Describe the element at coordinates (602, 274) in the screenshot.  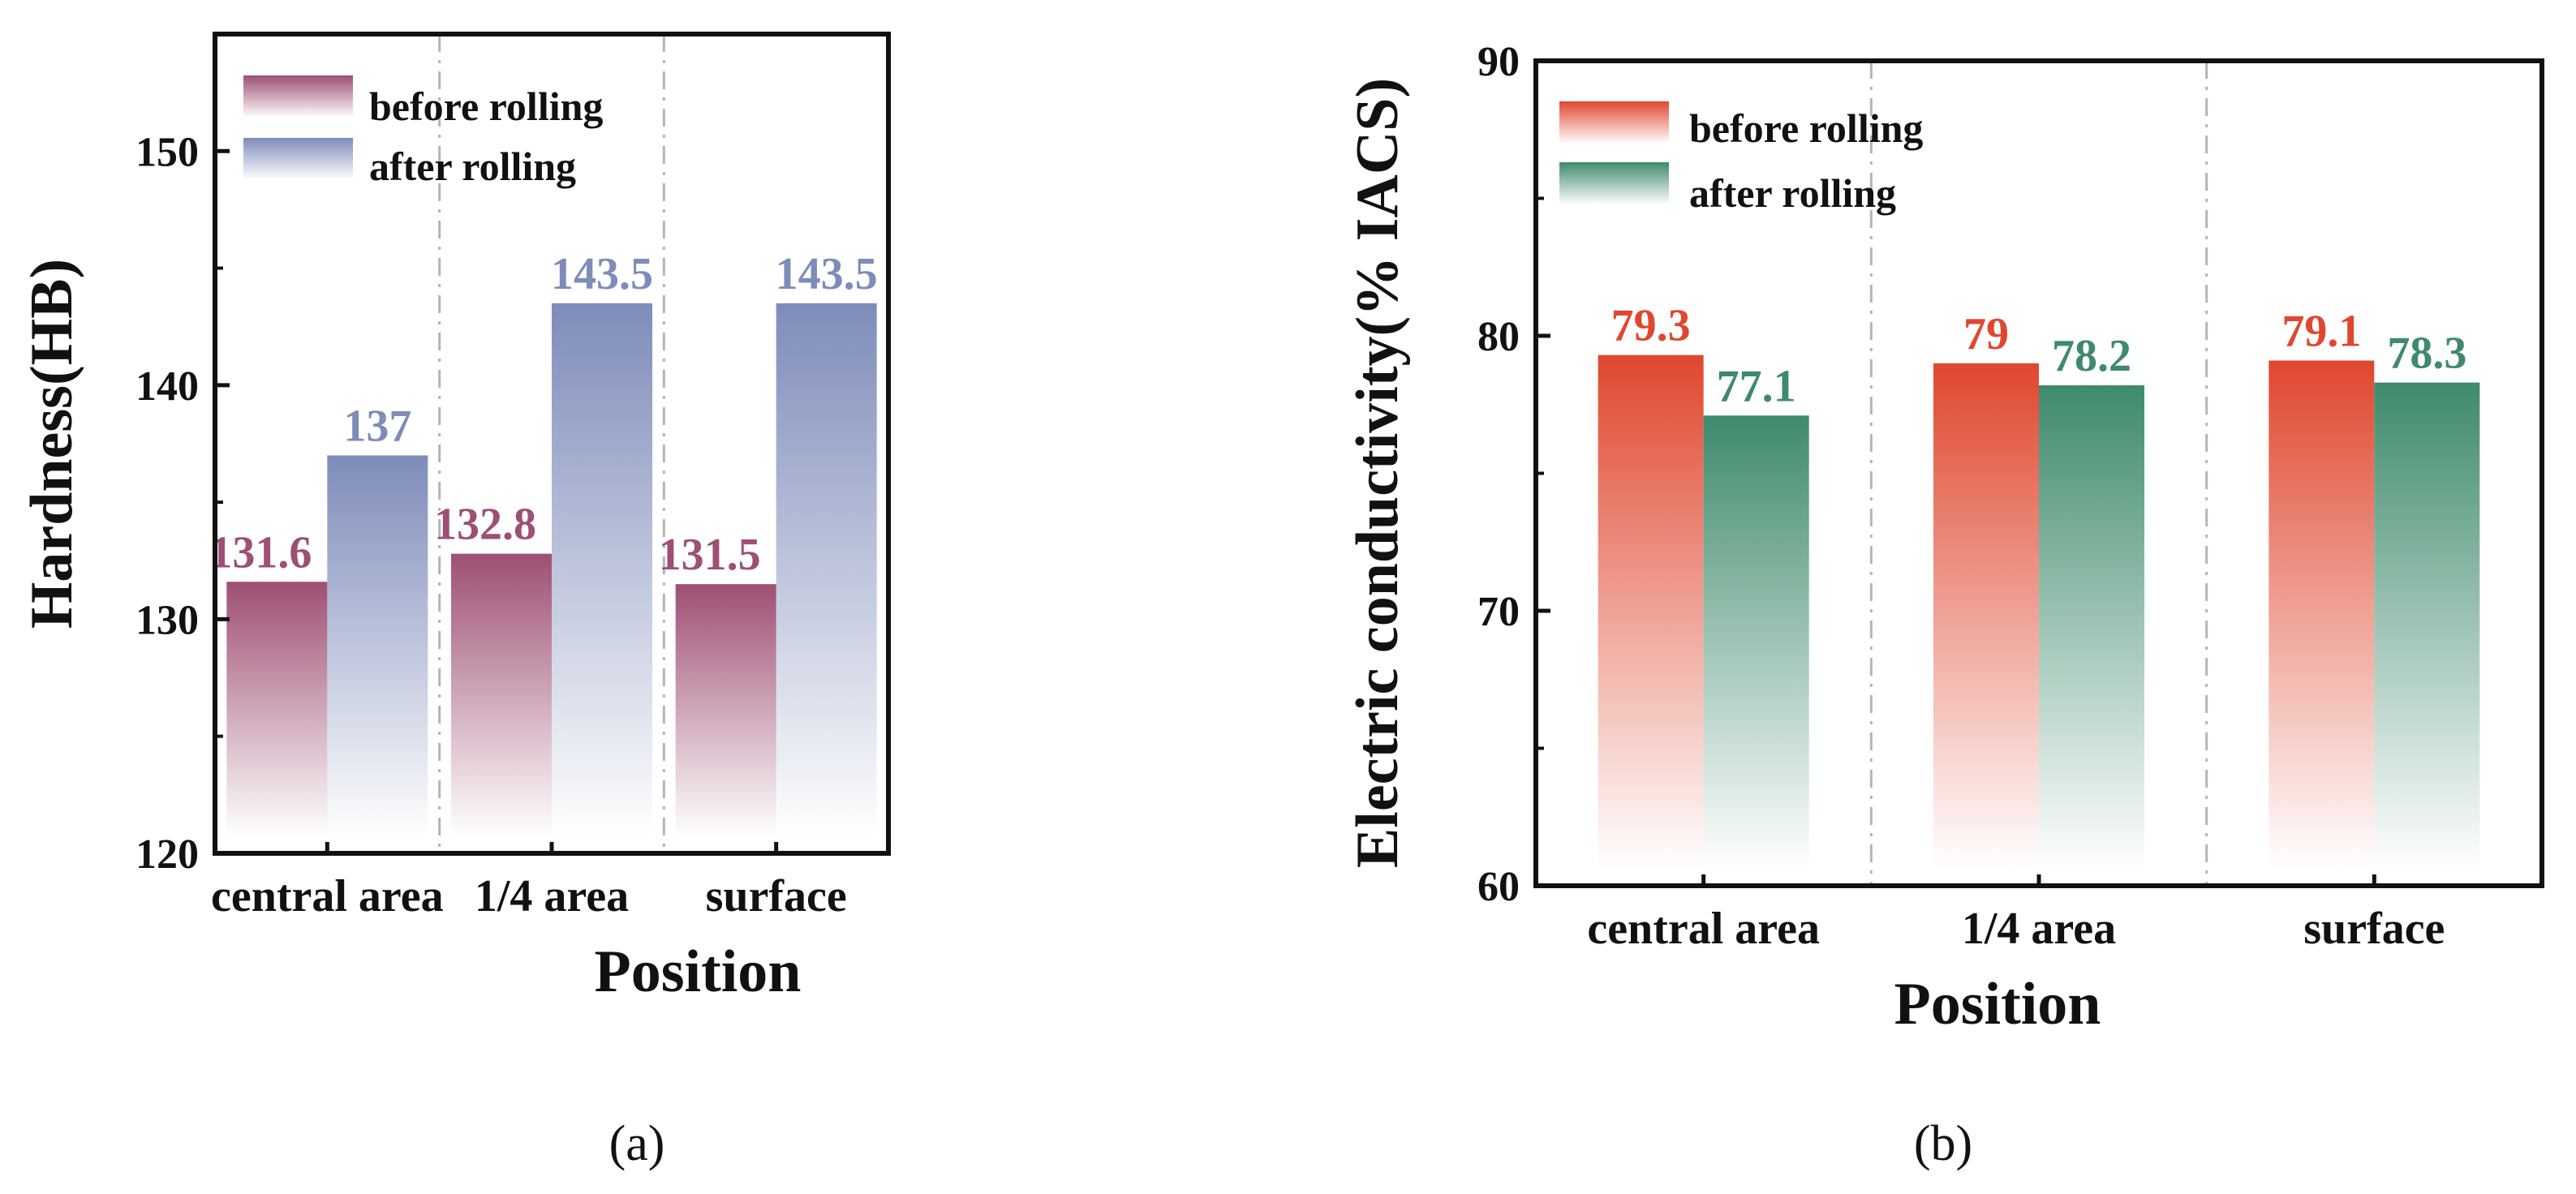
I see `data-label-after-rolling-1-4-area: 143.5` at that location.